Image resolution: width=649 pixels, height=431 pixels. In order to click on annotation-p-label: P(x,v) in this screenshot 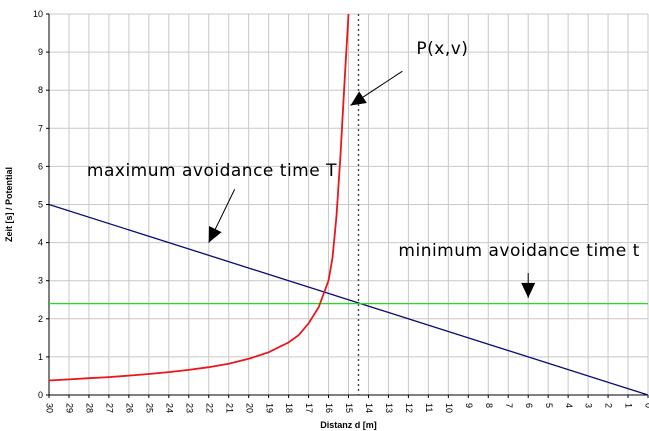, I will do `click(442, 49)`.